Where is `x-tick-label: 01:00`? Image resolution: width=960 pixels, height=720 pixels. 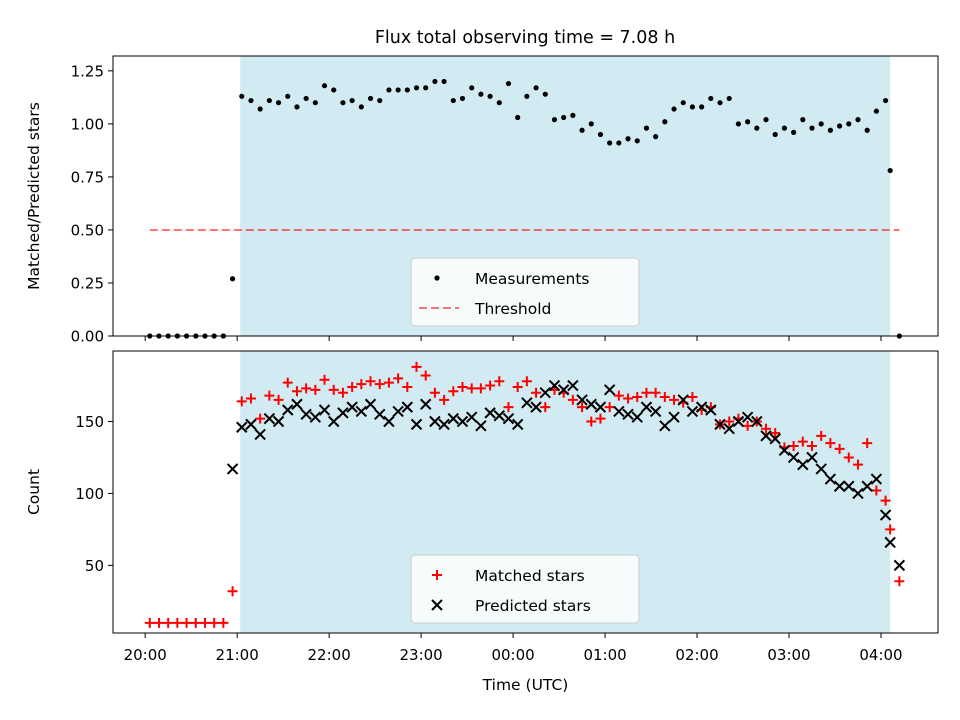
x-tick-label: 01:00 is located at coordinates (604, 655).